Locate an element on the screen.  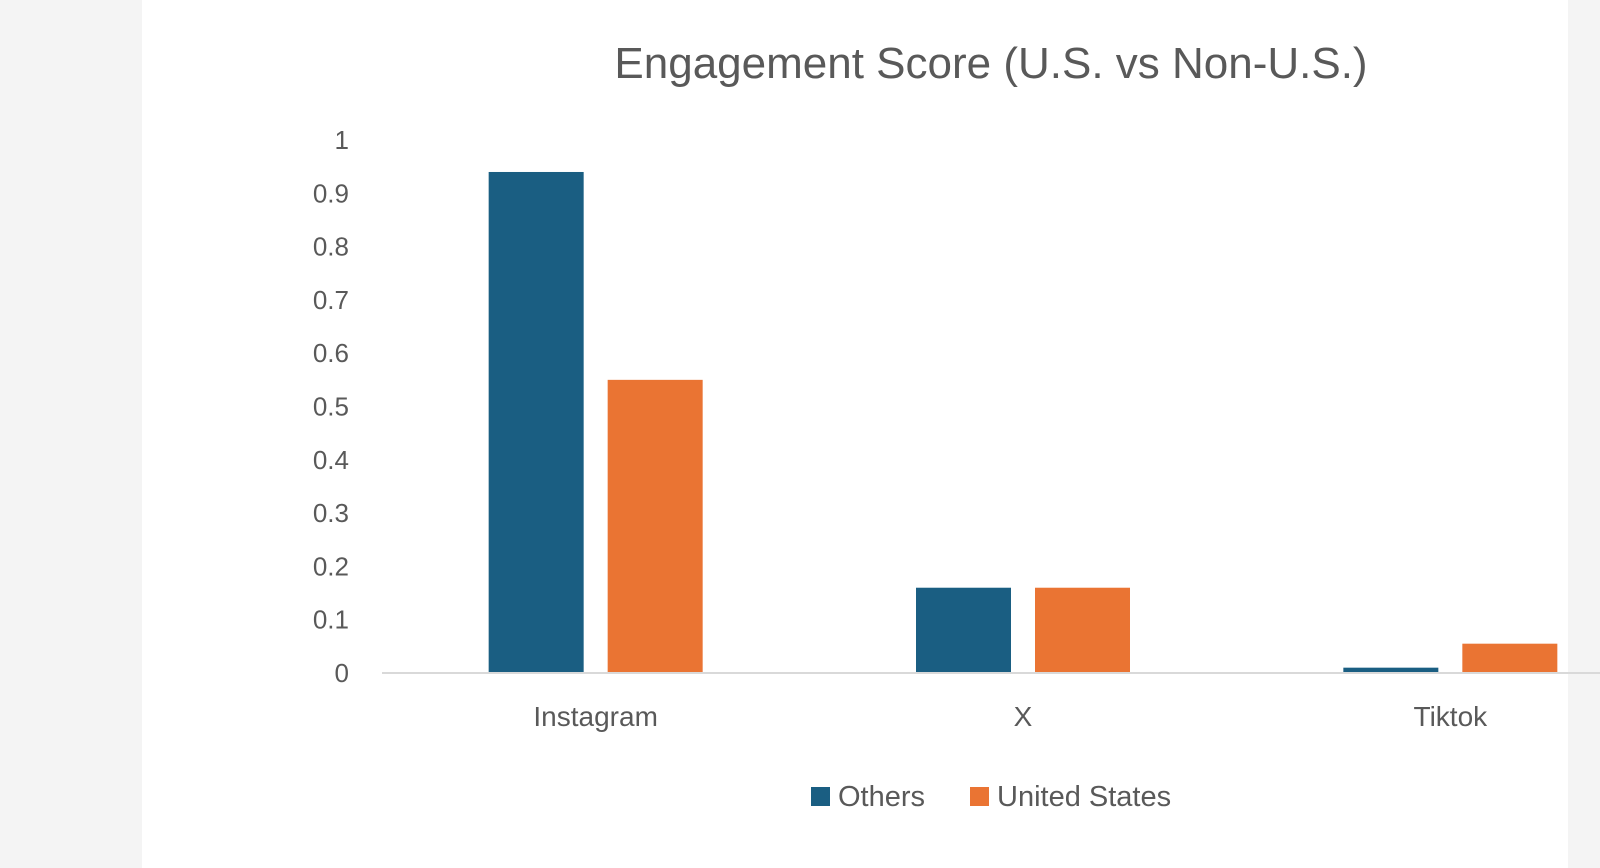
x-category-label: Tiktok is located at coordinates (1451, 716).